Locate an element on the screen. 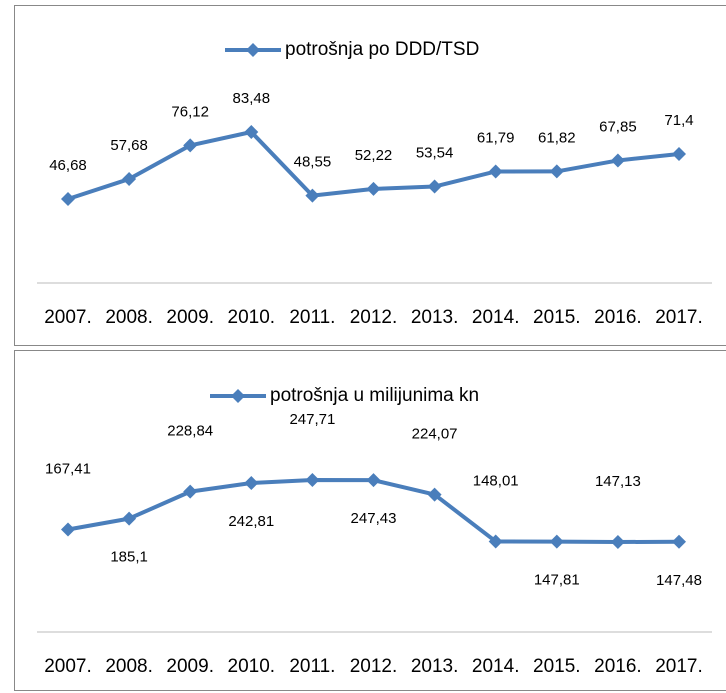  legend-label: potrošnja u milijunima kn is located at coordinates (374, 395).